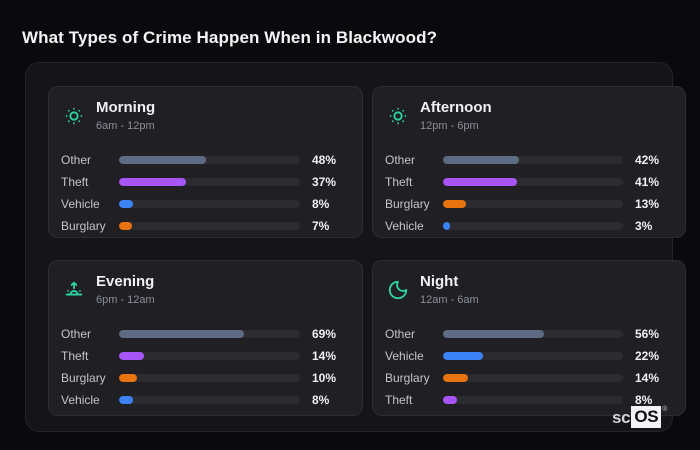 The height and width of the screenshot is (450, 700). I want to click on bar-row: Vehicle 3%, so click(529, 226).